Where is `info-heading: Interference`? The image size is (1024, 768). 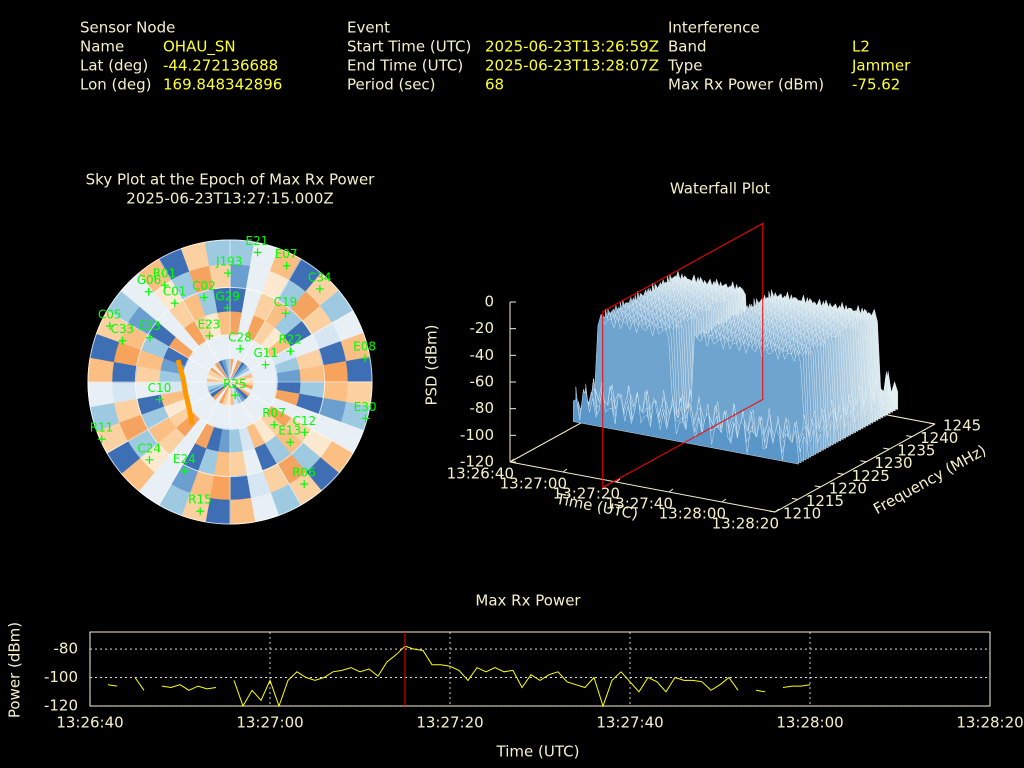
info-heading: Interference is located at coordinates (714, 28).